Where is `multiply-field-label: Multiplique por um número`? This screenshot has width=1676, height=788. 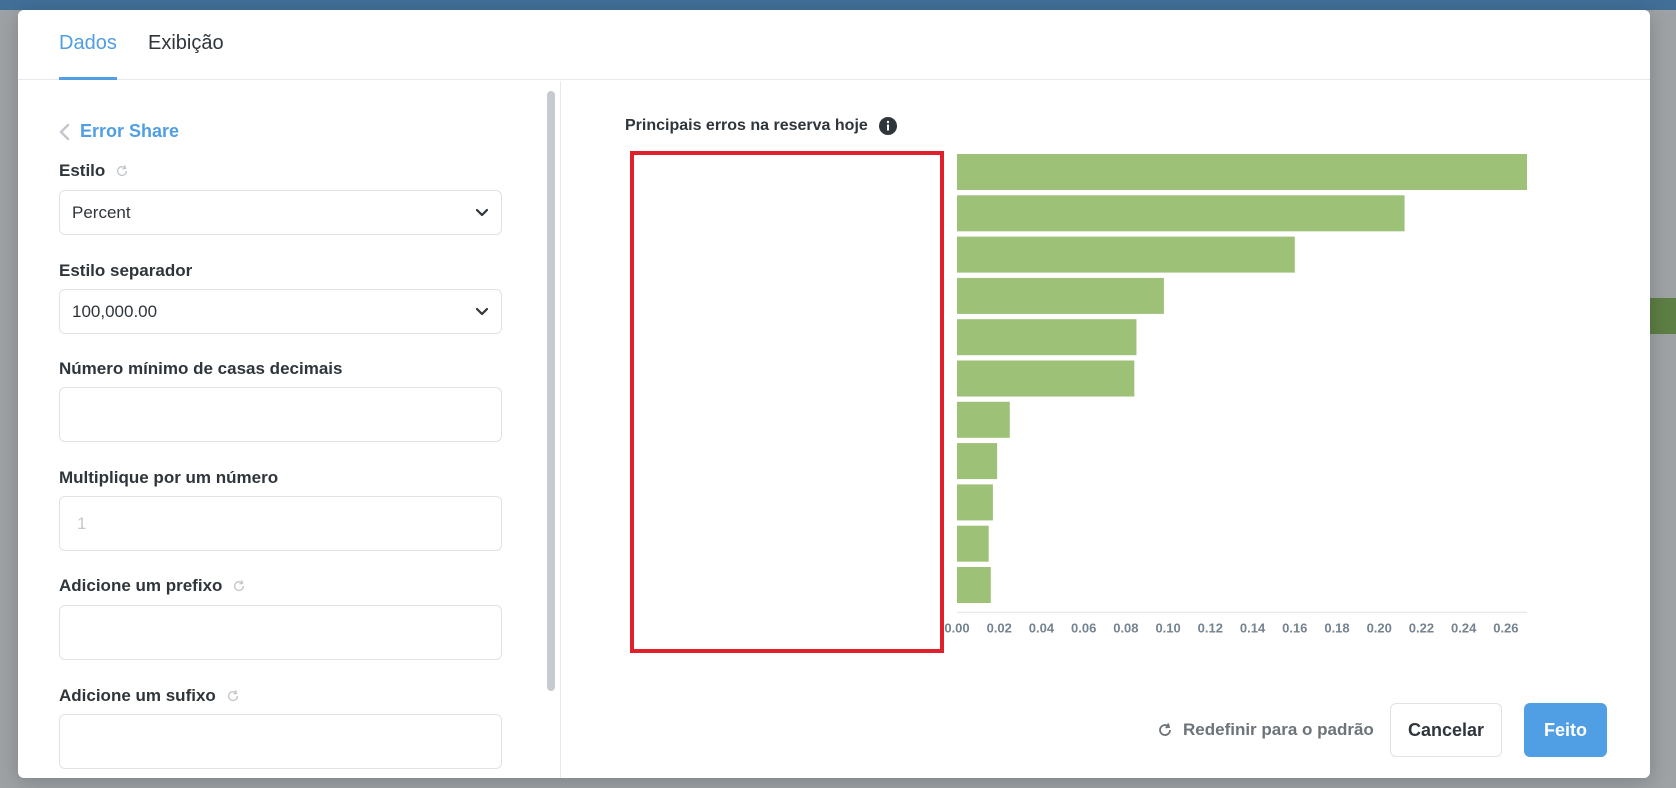
multiply-field-label: Multiplique por um número is located at coordinates (168, 478).